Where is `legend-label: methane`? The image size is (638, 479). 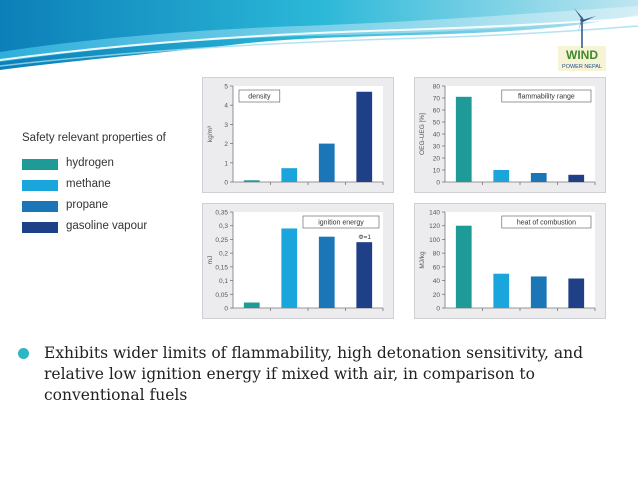 legend-label: methane is located at coordinates (88, 184).